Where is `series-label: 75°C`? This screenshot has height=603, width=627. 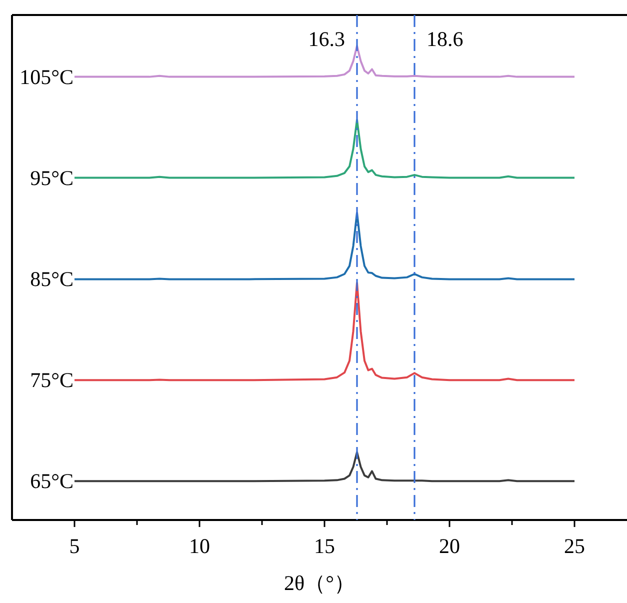 series-label: 75°C is located at coordinates (52, 380).